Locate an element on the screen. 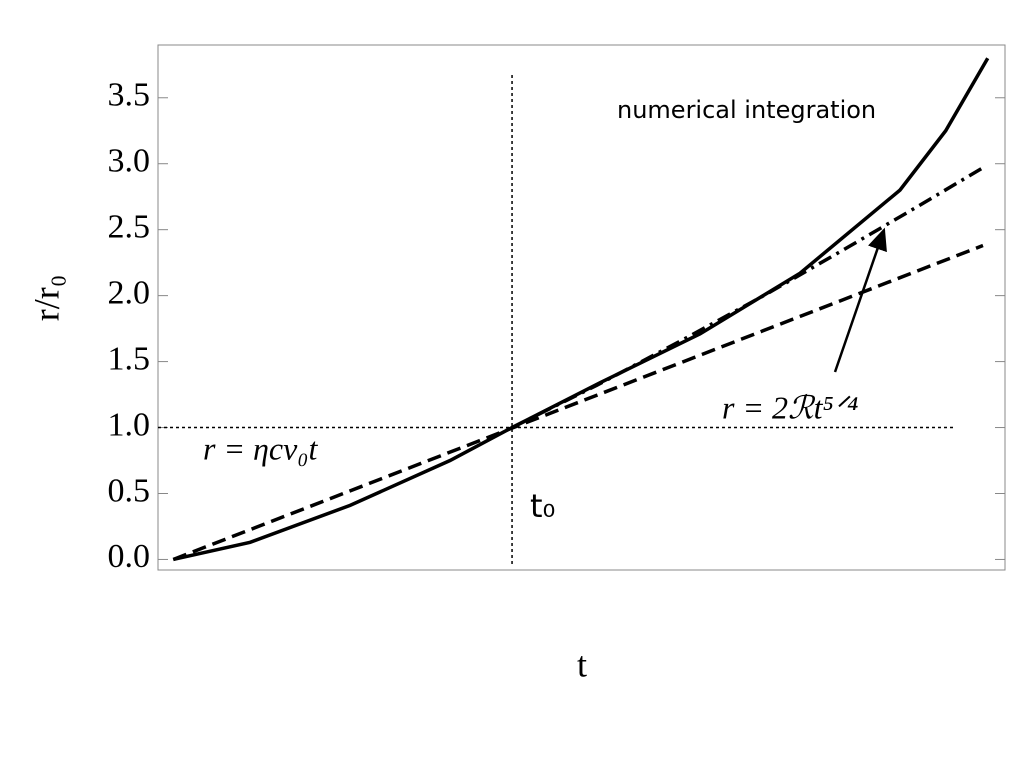 The height and width of the screenshot is (768, 1024). x-axis-label: t is located at coordinates (582, 664).